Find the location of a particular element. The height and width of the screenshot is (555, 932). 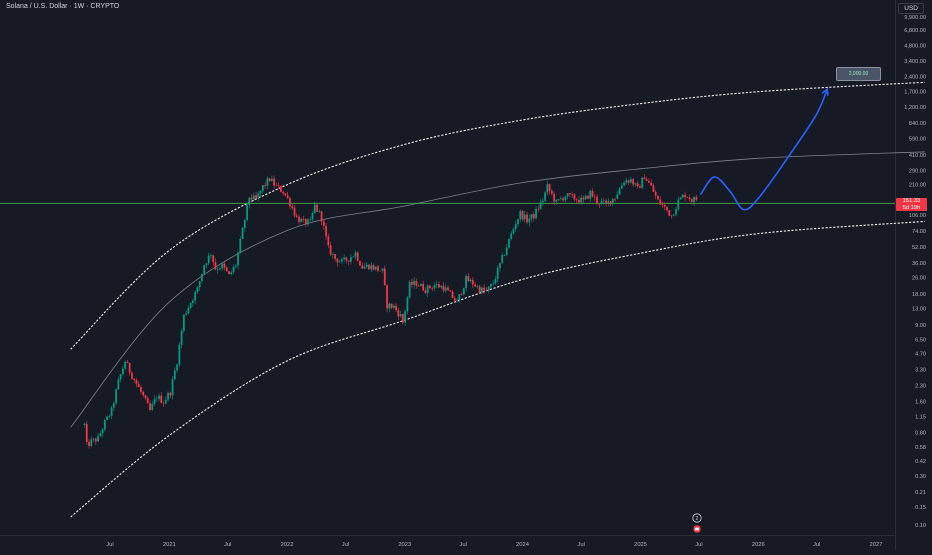

projection-arrowhead is located at coordinates (825, 91).